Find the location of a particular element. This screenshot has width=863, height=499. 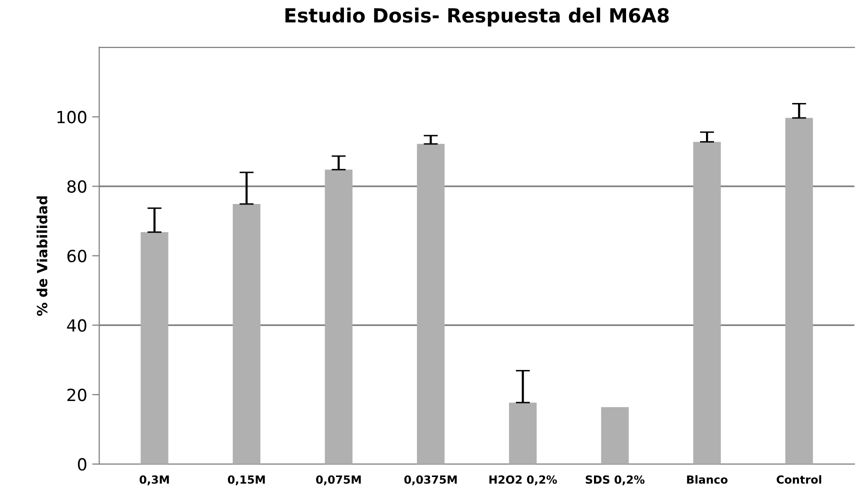

x-tick-label: H2O2 0,2% is located at coordinates (523, 480).